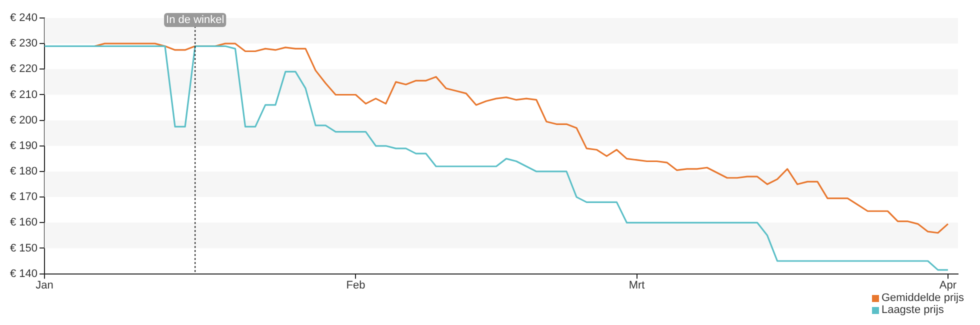 This screenshot has width=980, height=325. I want to click on y-tick-label: € 220, so click(24, 69).